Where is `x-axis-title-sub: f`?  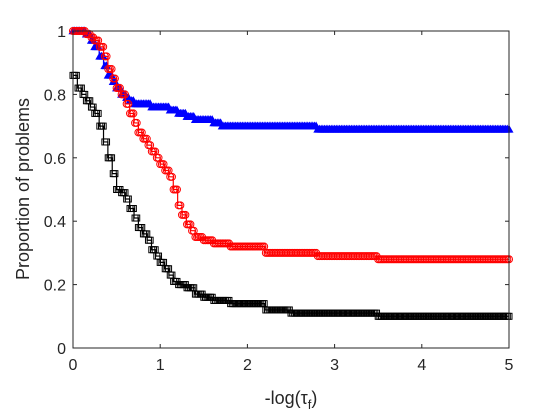
x-axis-title-sub: f is located at coordinates (310, 404).